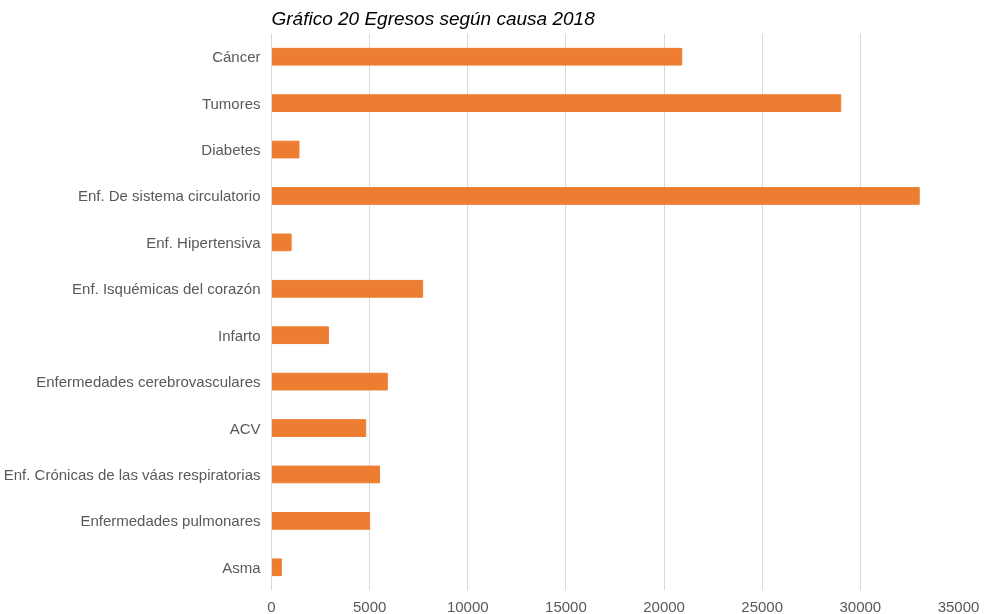 This screenshot has height=614, width=1003. What do you see at coordinates (231, 103) in the screenshot?
I see `y-tick-label: Tumores` at bounding box center [231, 103].